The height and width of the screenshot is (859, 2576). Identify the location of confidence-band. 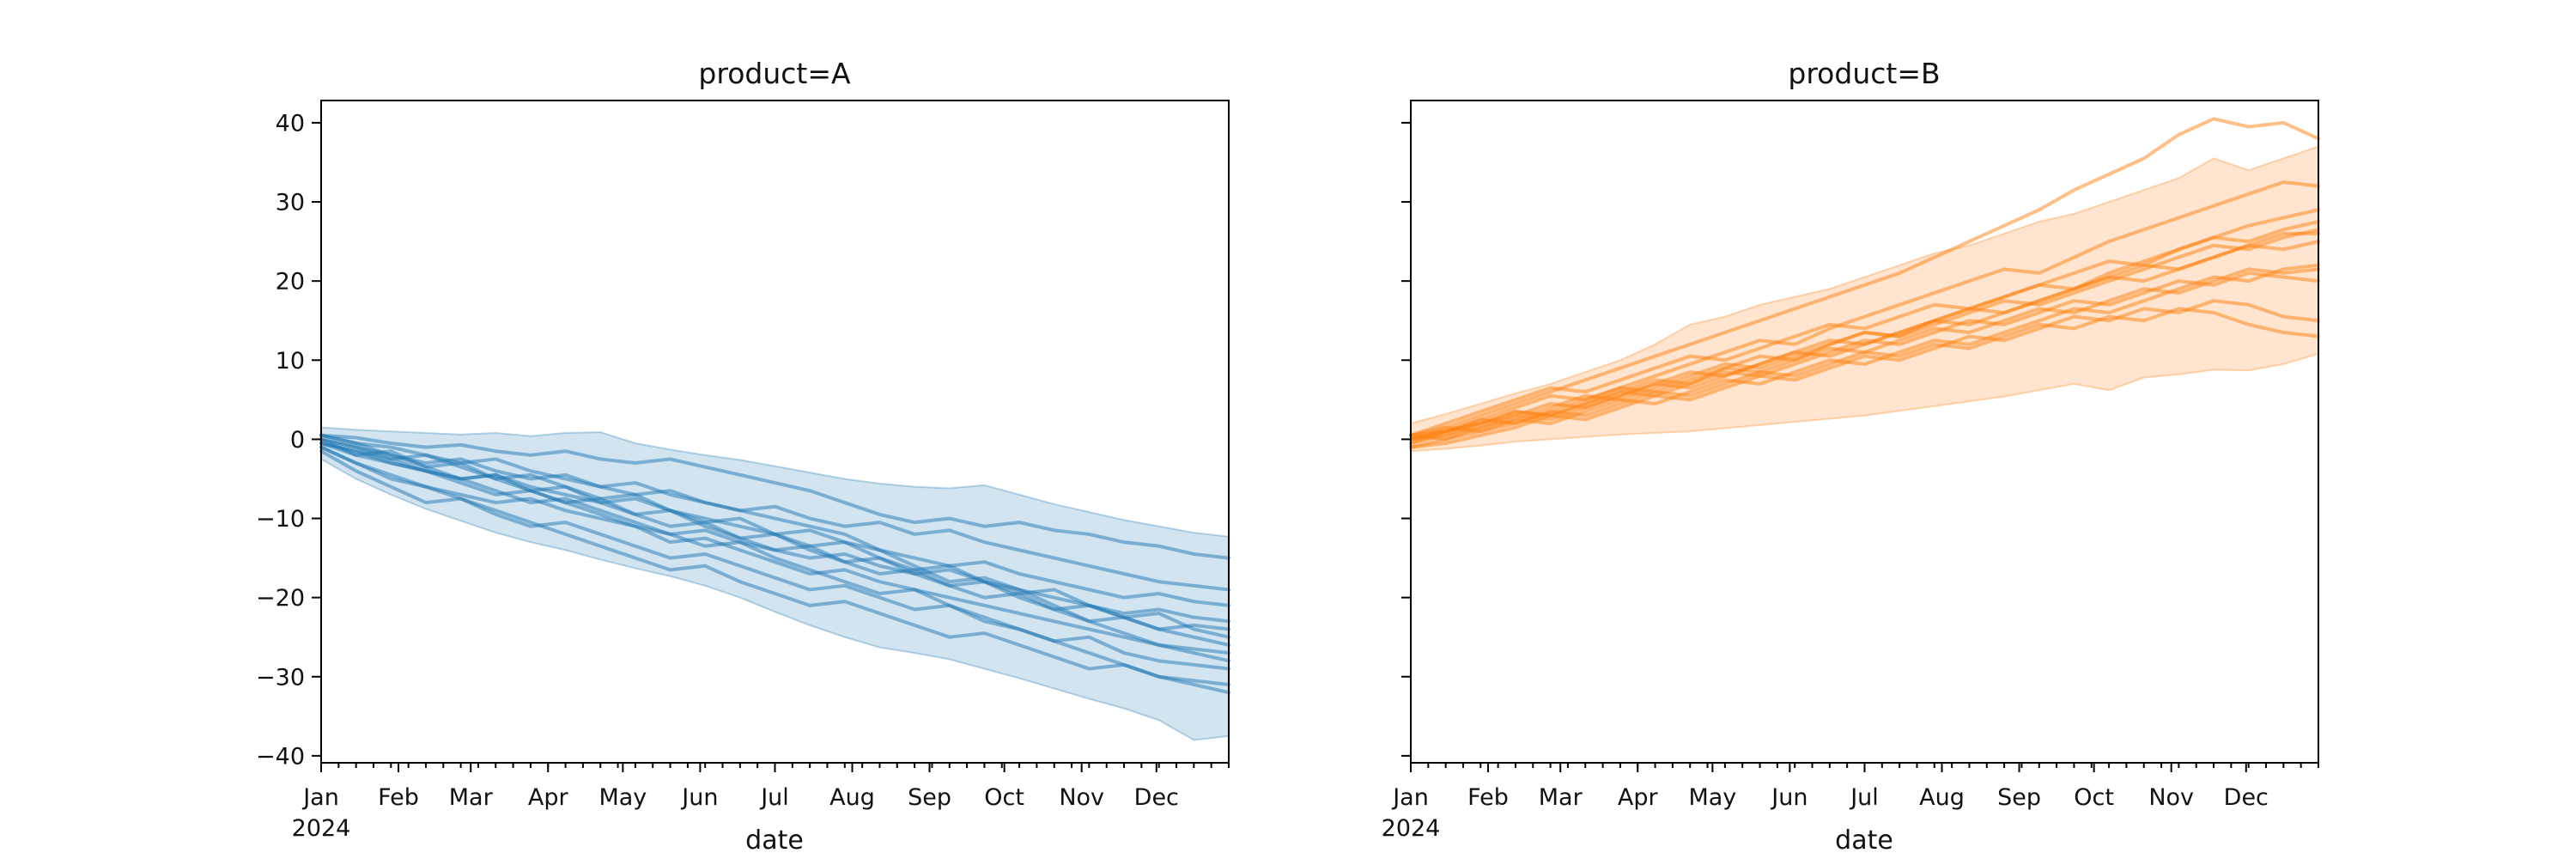
(775, 583).